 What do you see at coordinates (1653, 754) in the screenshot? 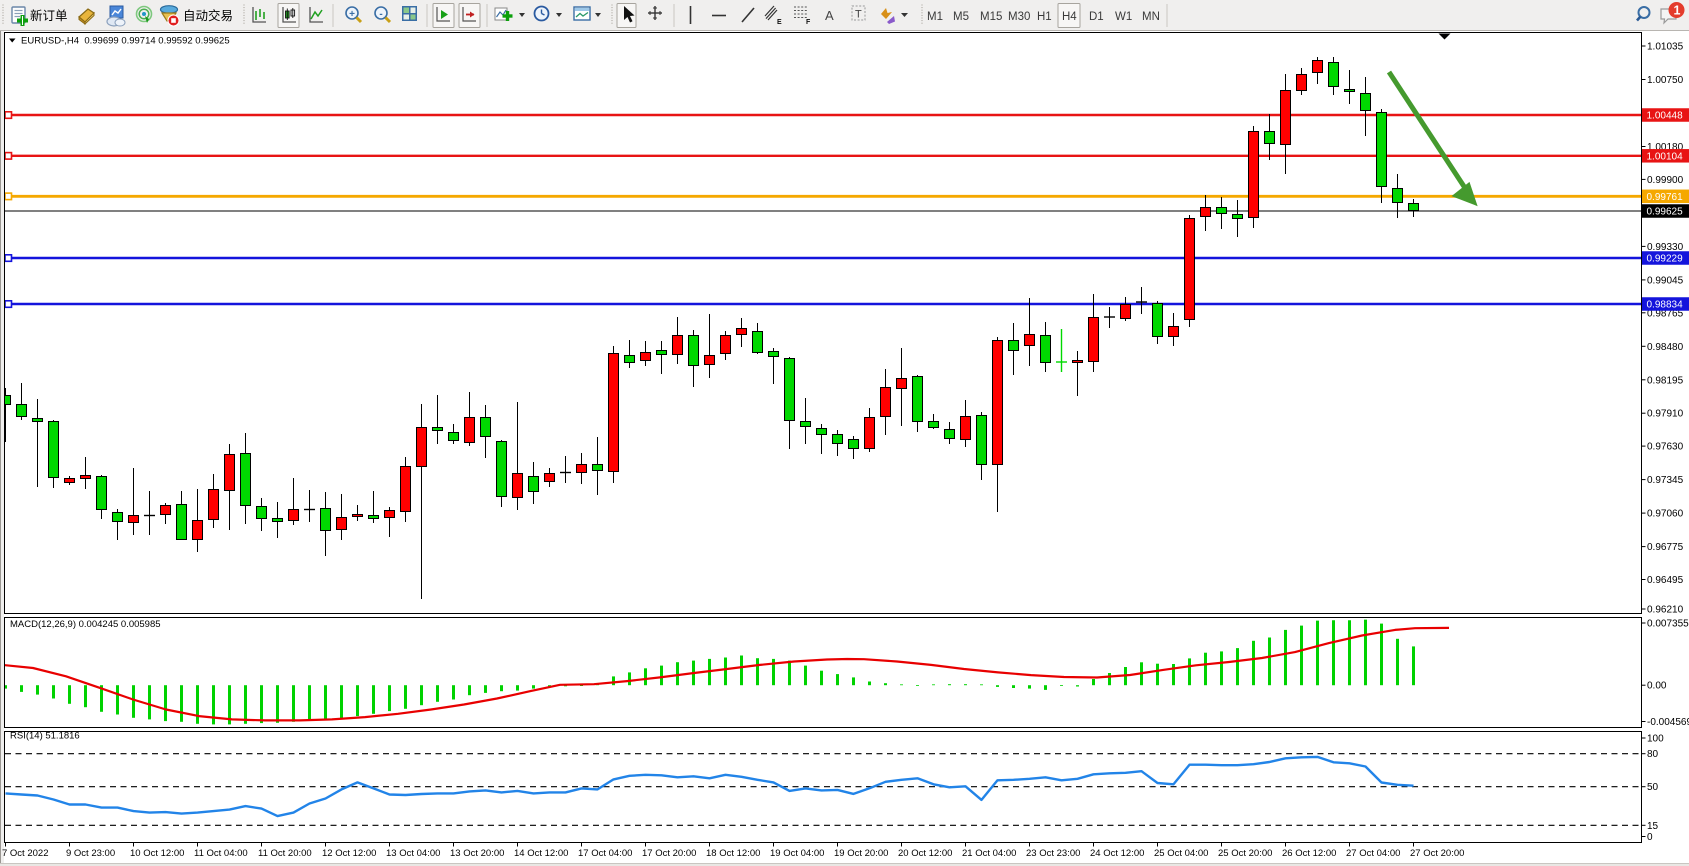
I see `svg-text: 80` at bounding box center [1653, 754].